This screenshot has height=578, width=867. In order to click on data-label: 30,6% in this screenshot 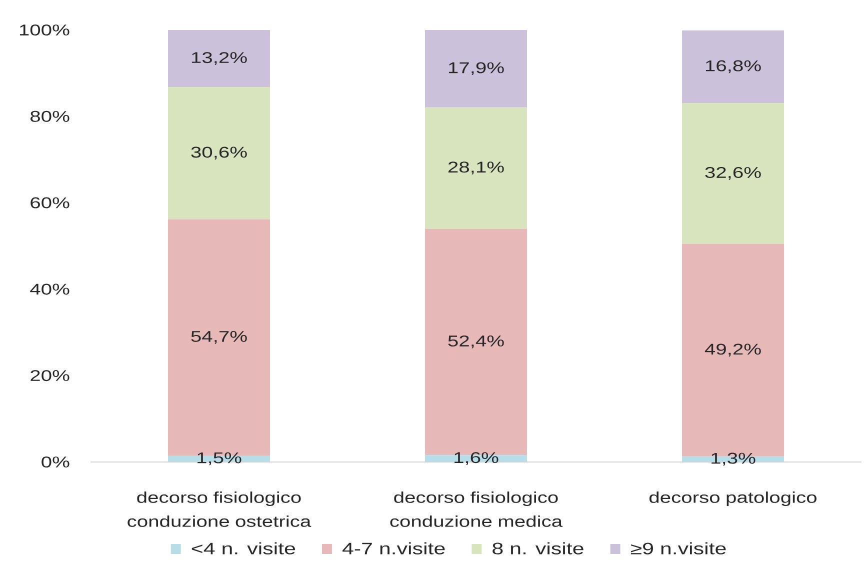, I will do `click(219, 153)`.